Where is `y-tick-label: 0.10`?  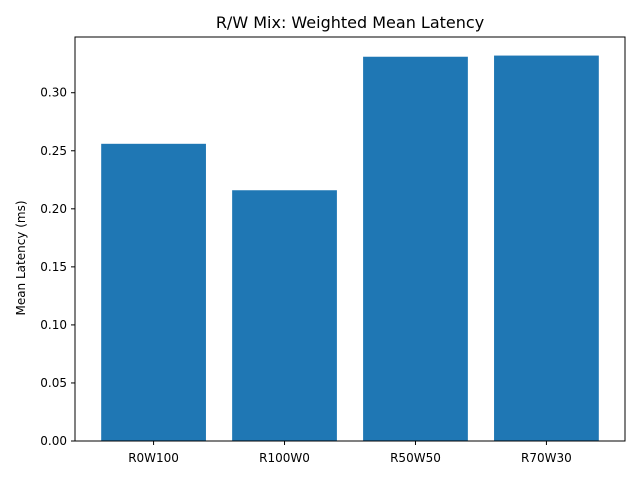 y-tick-label: 0.10 is located at coordinates (53, 325).